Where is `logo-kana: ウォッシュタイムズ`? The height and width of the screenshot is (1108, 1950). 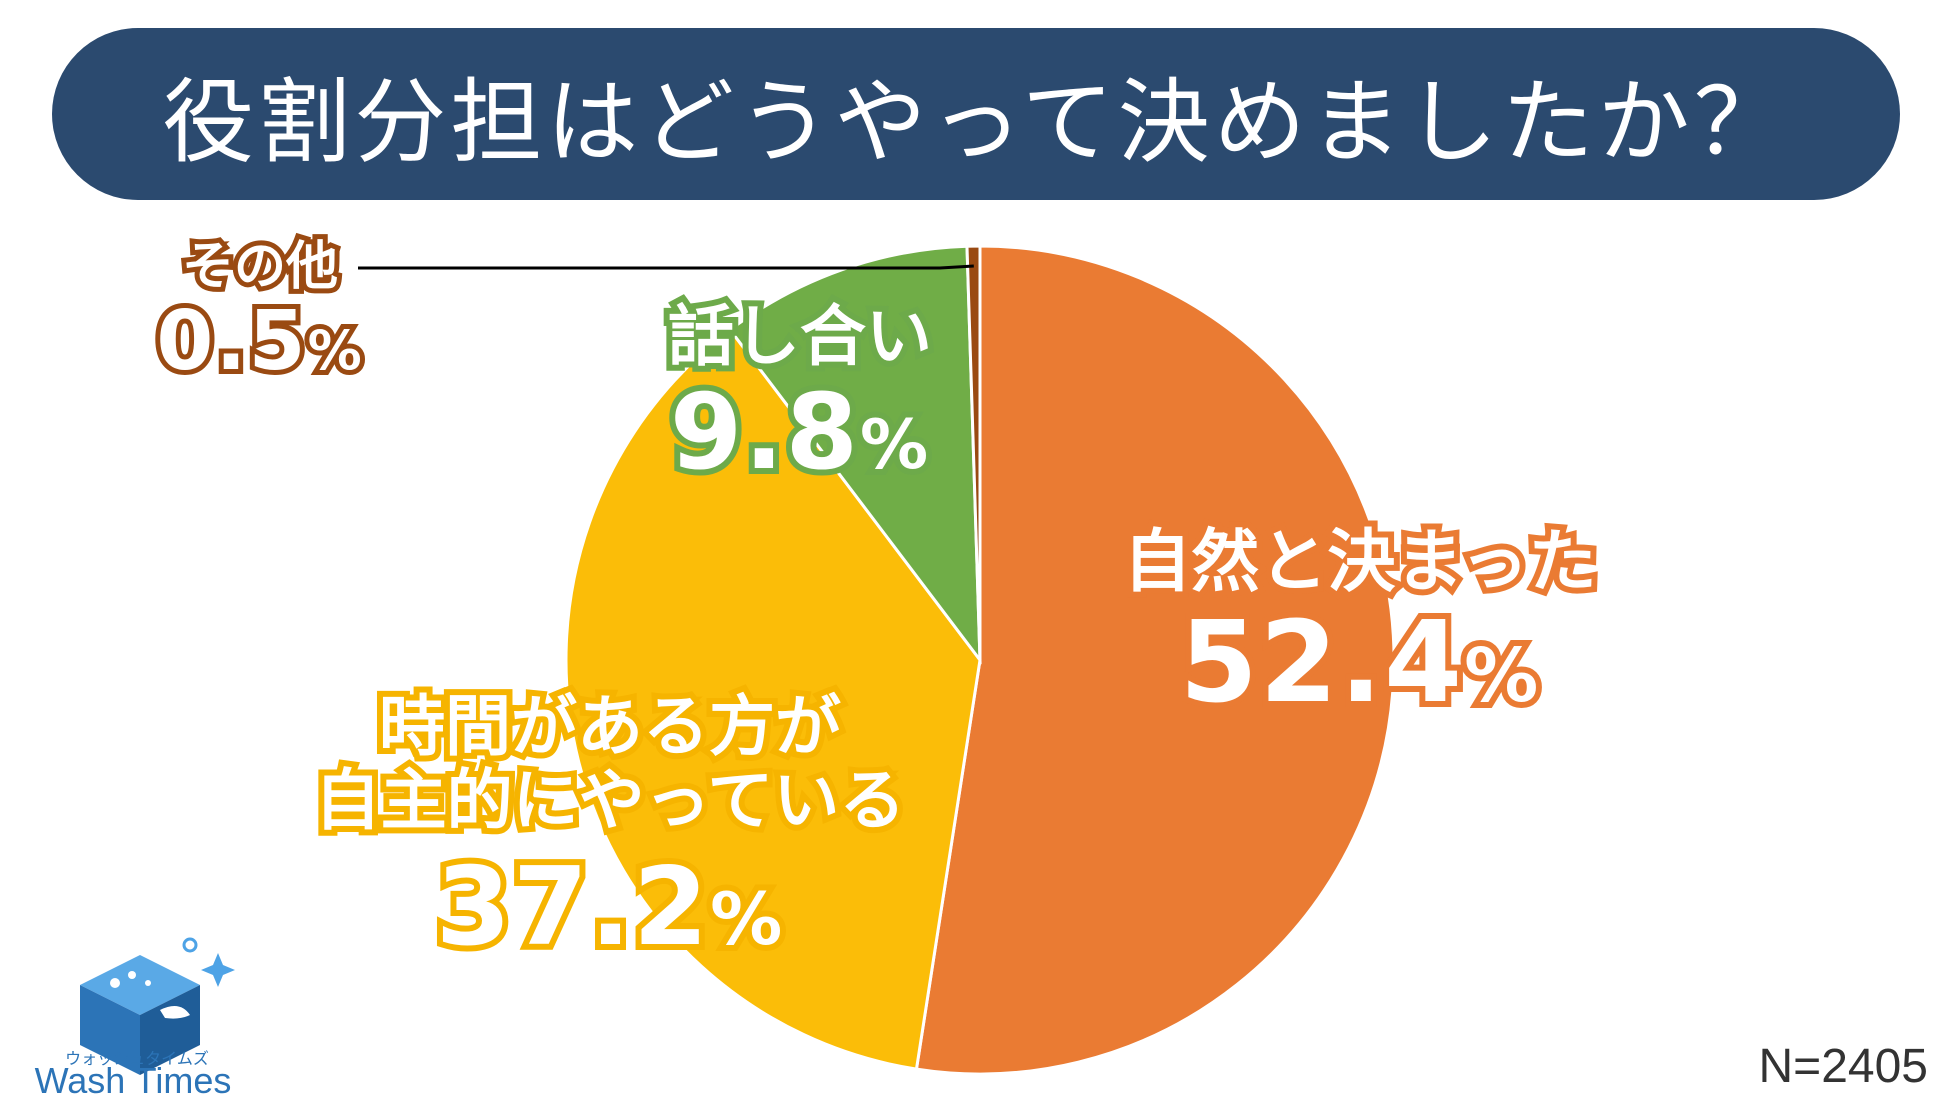
logo-kana: ウォッシュタイムズ is located at coordinates (137, 1058).